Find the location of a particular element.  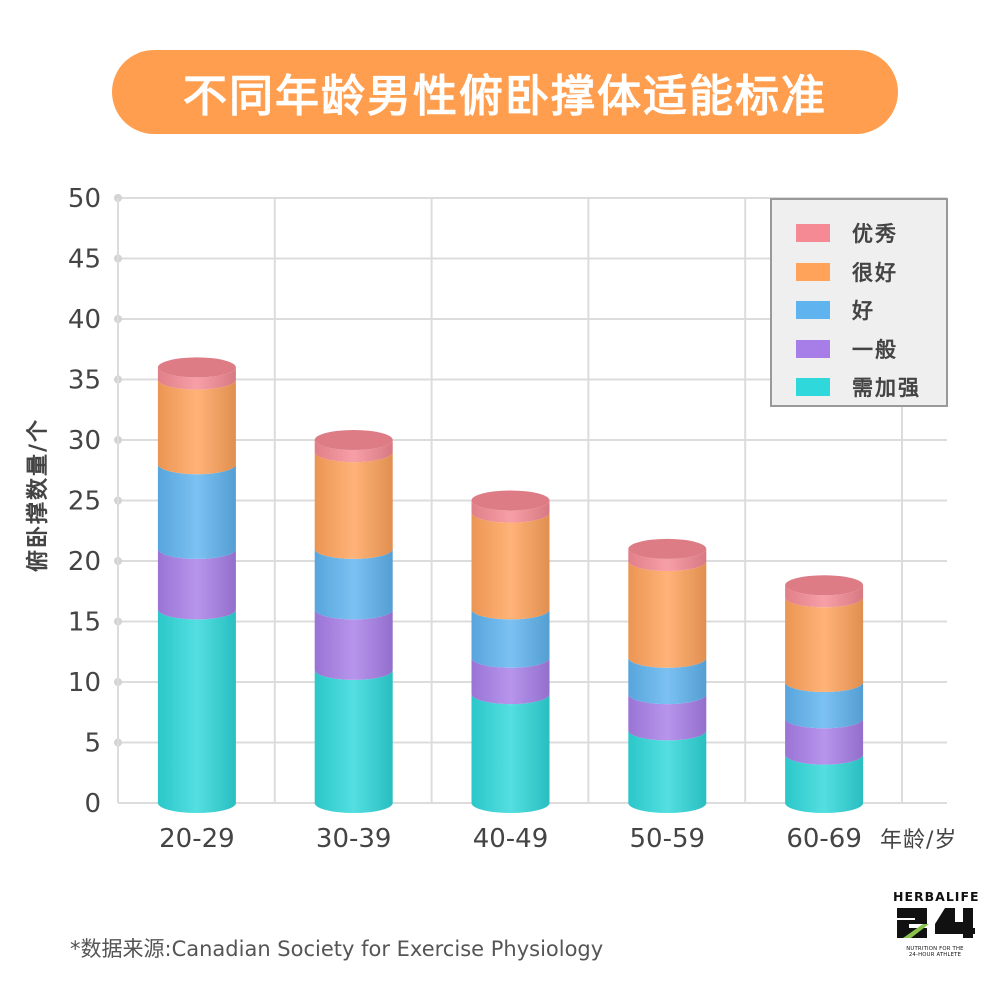

y-axis-title-wrap: 俯卧撑数量/个 is located at coordinates (36, 495).